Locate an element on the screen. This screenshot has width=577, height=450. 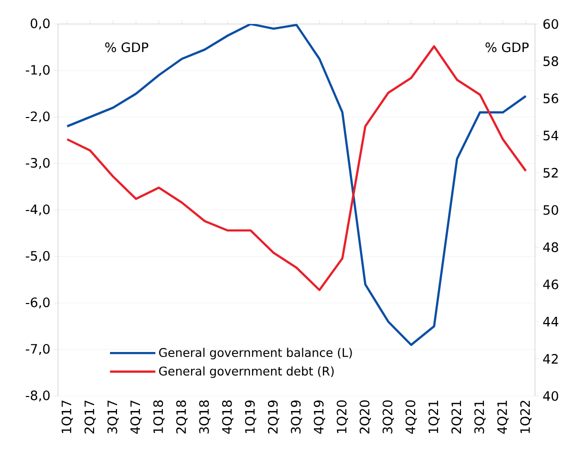
x-tick-label: 1Q20 is located at coordinates (342, 417).